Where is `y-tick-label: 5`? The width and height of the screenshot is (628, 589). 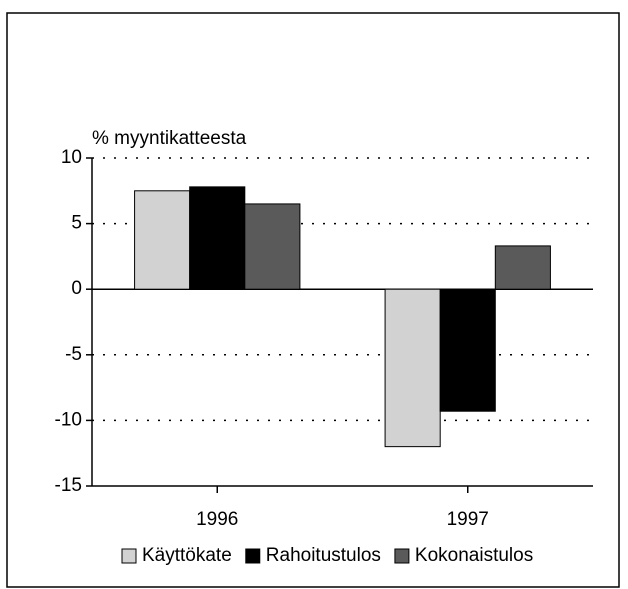
y-tick-label: 5 is located at coordinates (76, 223).